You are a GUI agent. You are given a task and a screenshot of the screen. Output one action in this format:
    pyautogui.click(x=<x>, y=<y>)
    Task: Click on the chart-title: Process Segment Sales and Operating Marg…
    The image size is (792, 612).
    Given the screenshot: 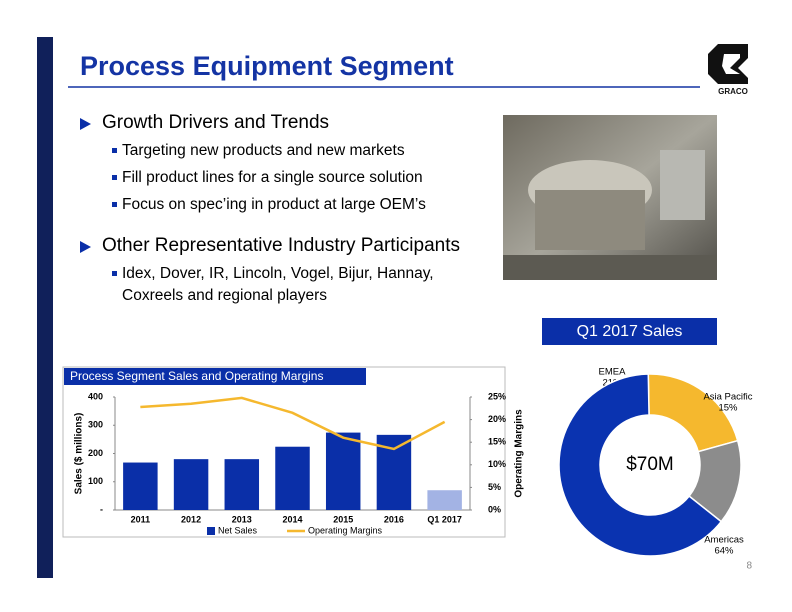 What is the action you would take?
    pyautogui.click(x=196, y=376)
    